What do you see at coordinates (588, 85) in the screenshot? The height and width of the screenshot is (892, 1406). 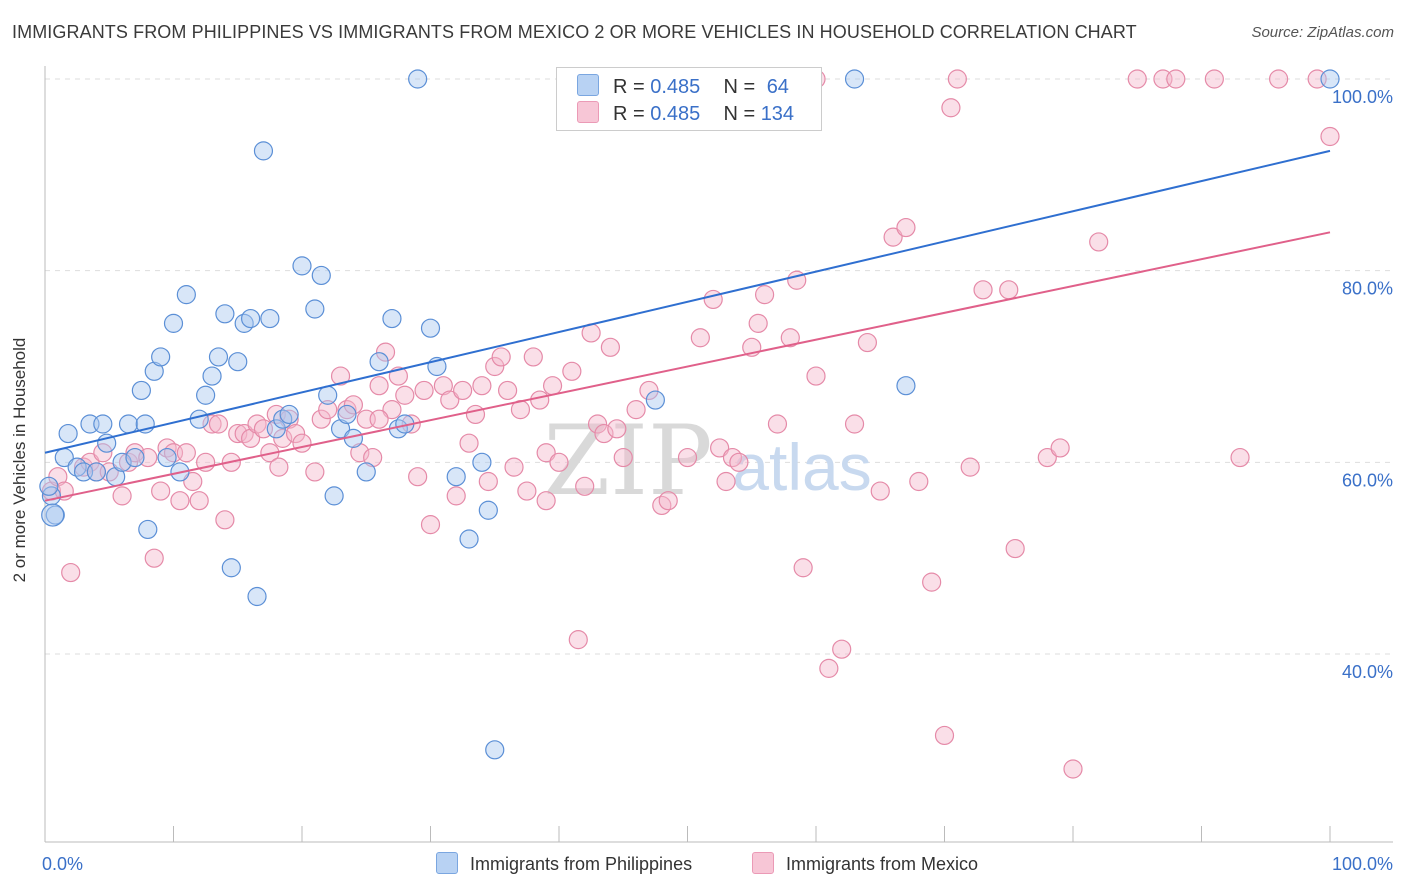 I see `philippines-swatch` at bounding box center [588, 85].